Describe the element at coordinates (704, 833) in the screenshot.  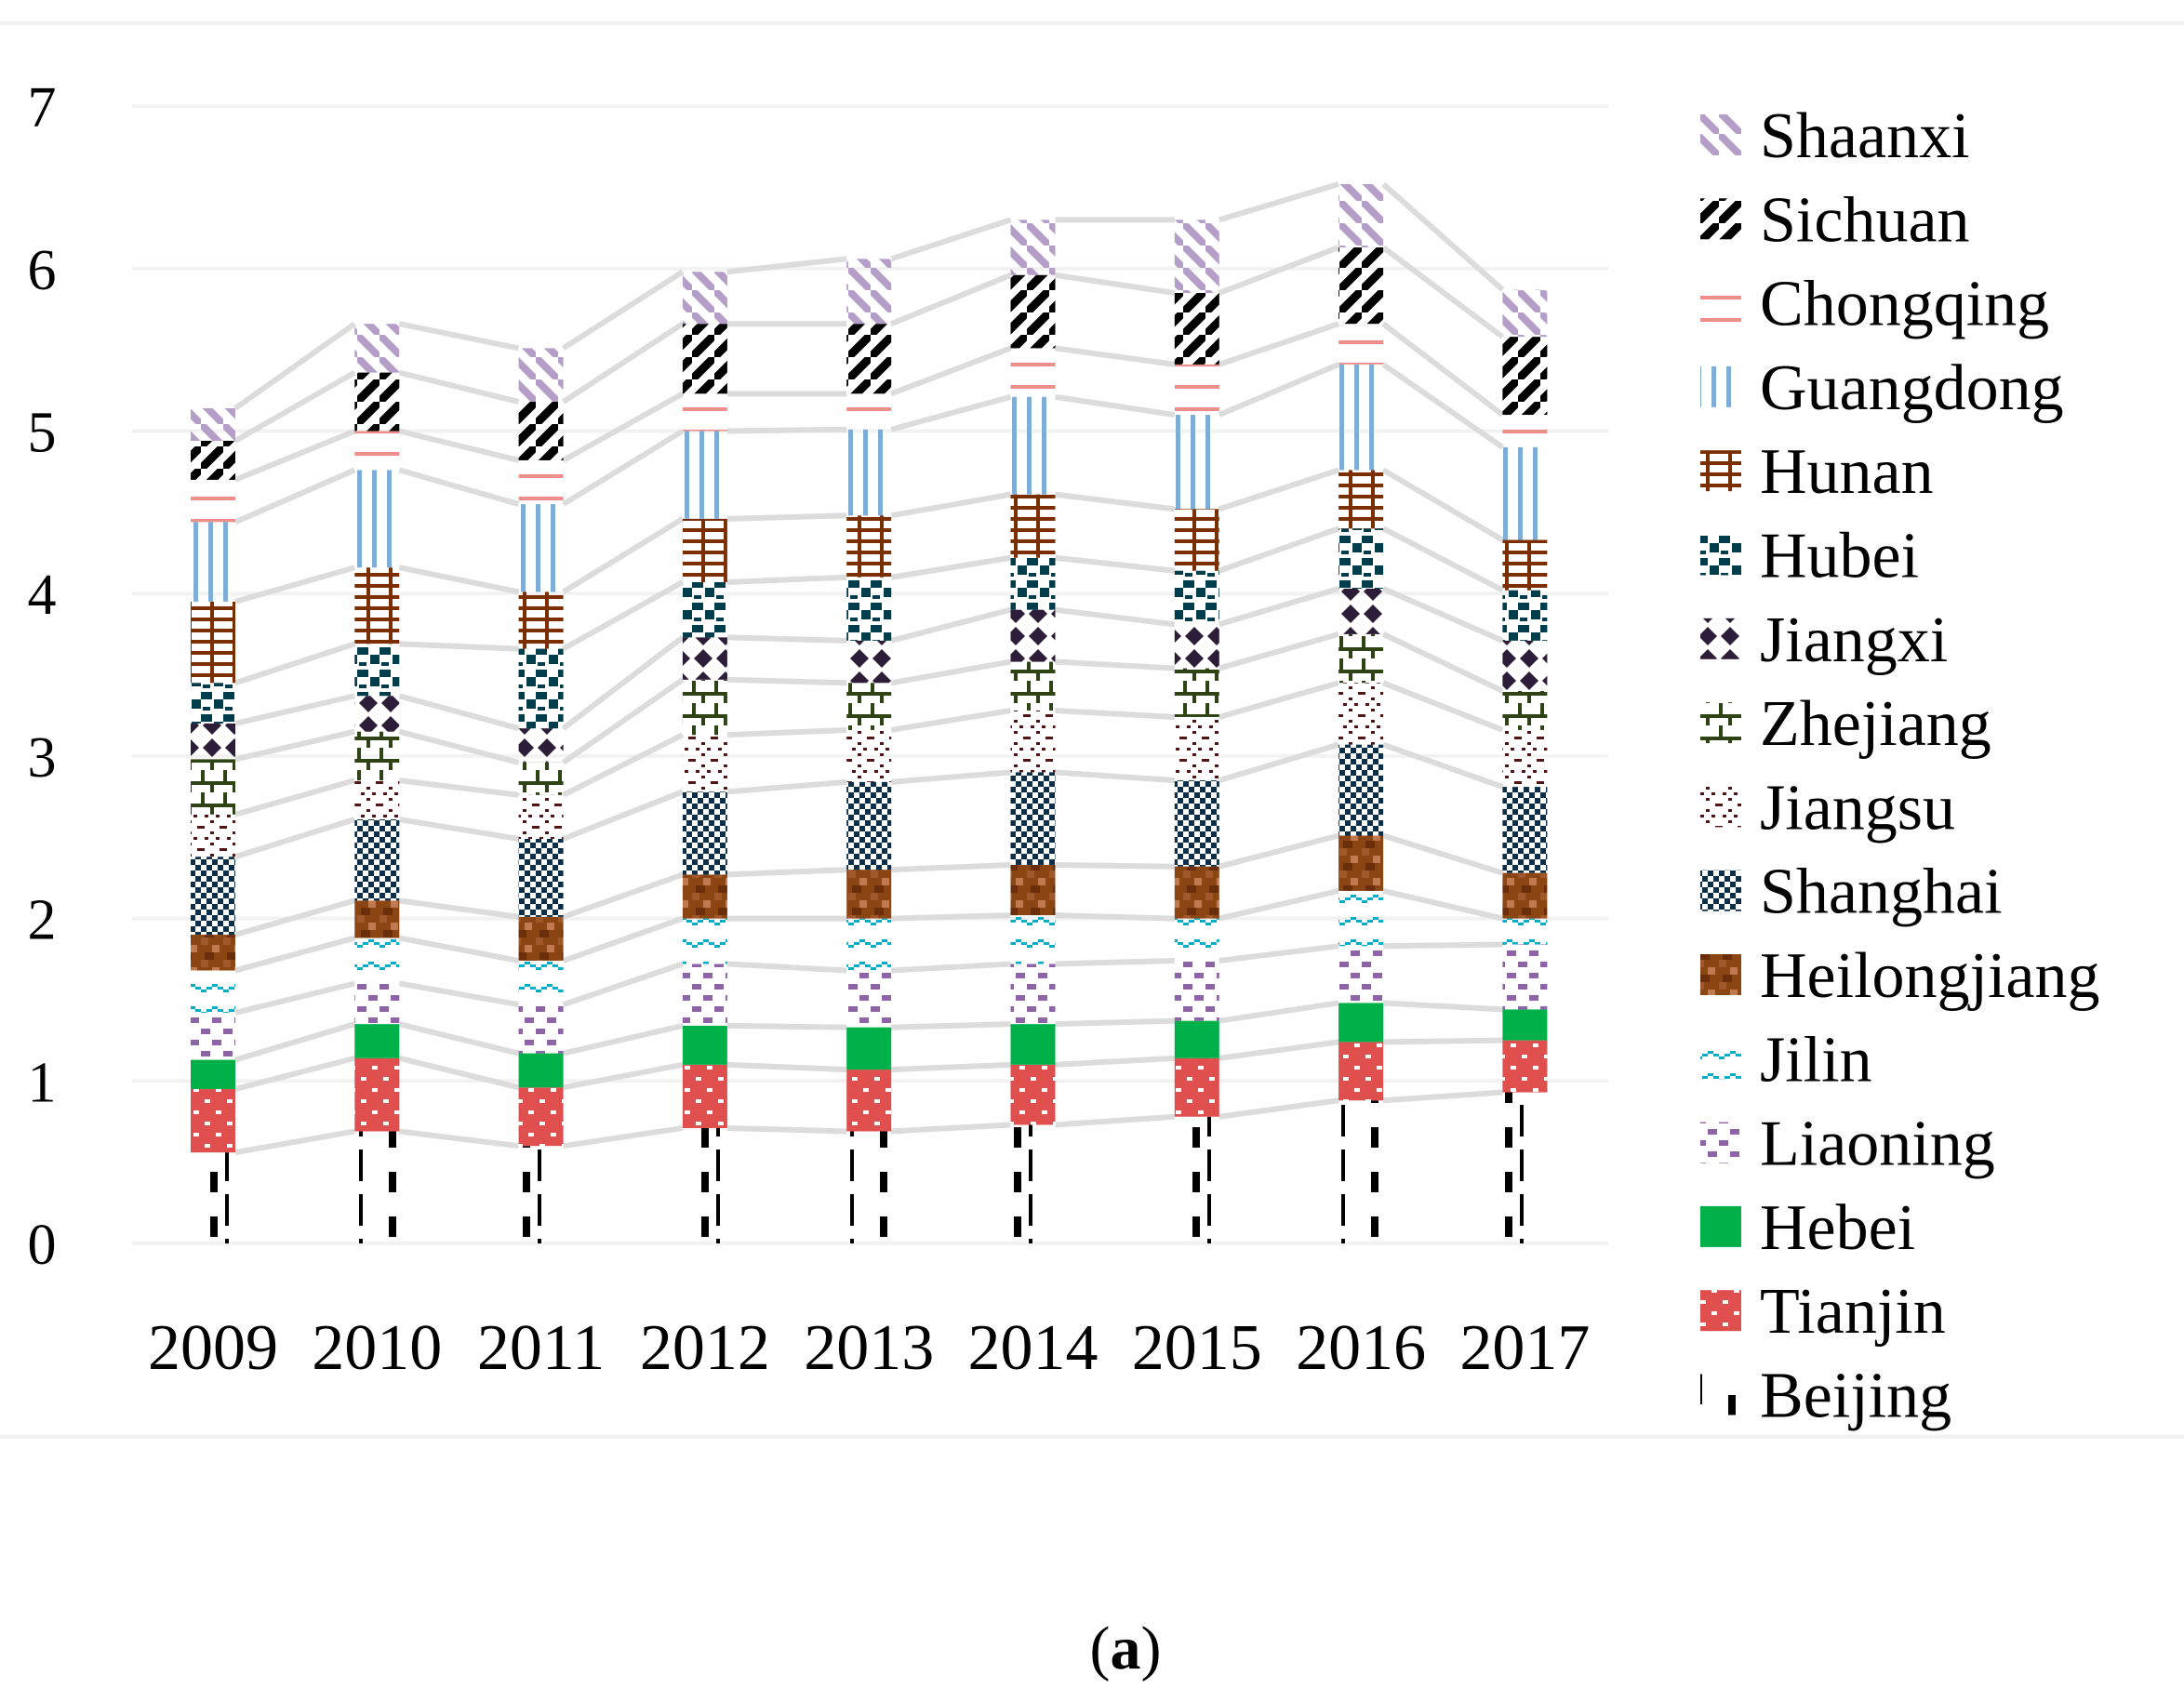
I see `bar-shanghai-2012` at that location.